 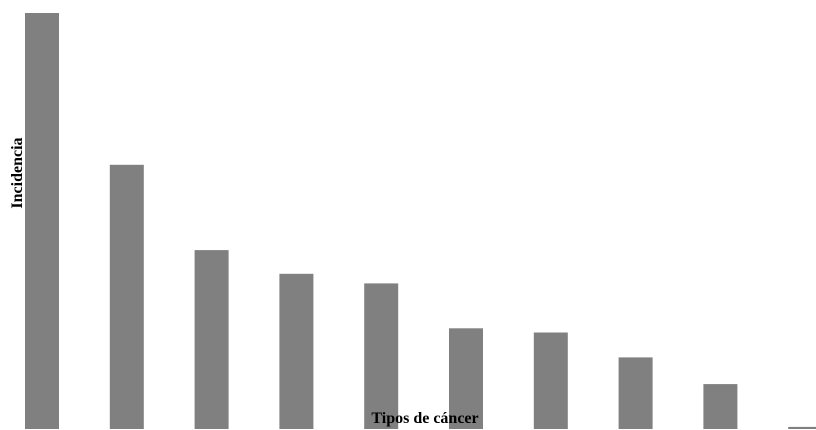 I want to click on y-axis-title: Incidencia, so click(x=17, y=172).